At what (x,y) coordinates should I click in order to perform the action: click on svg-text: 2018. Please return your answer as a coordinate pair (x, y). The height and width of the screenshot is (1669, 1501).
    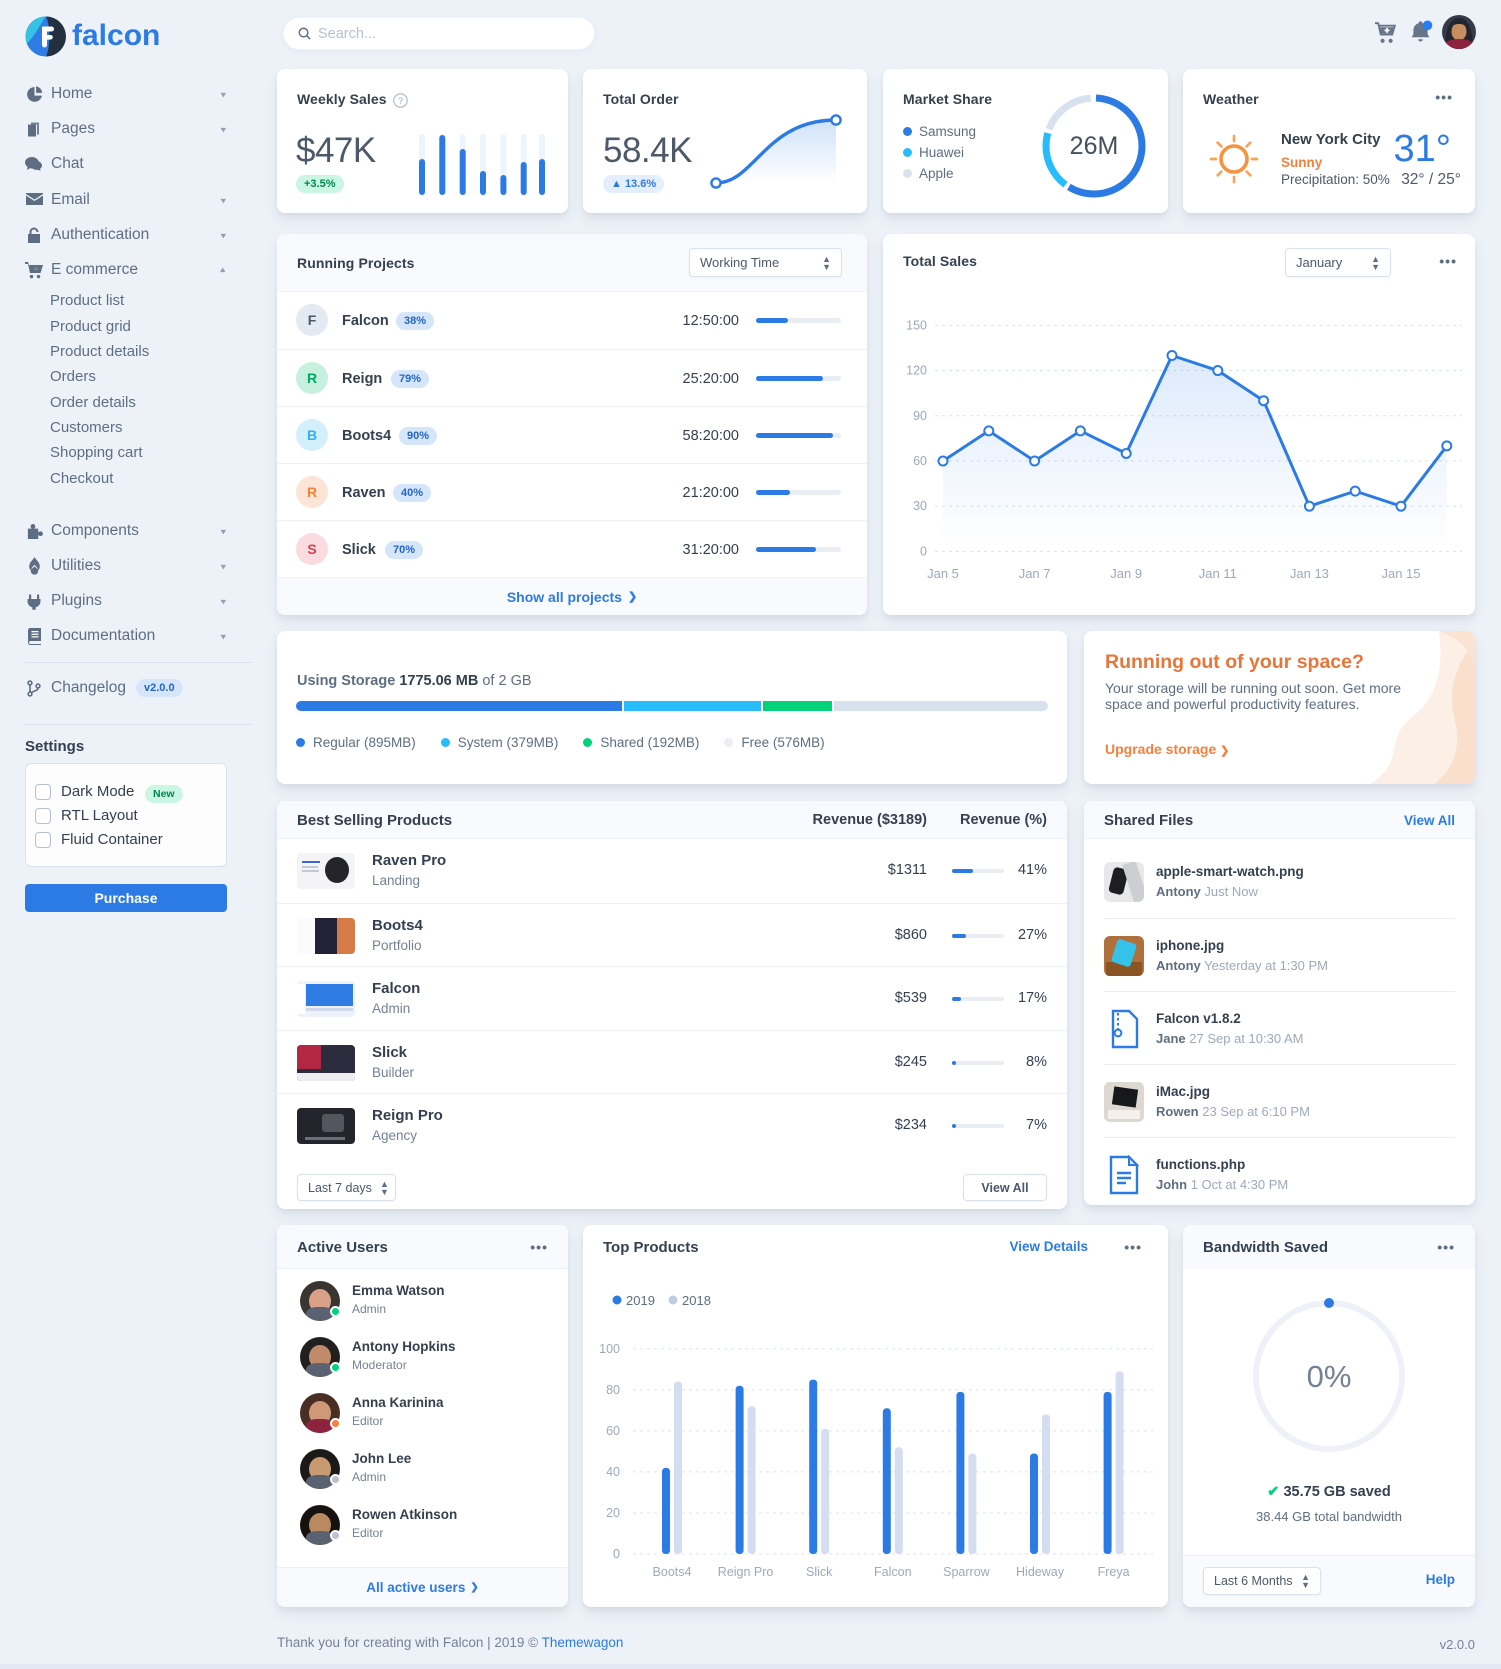
    Looking at the image, I should click on (696, 1300).